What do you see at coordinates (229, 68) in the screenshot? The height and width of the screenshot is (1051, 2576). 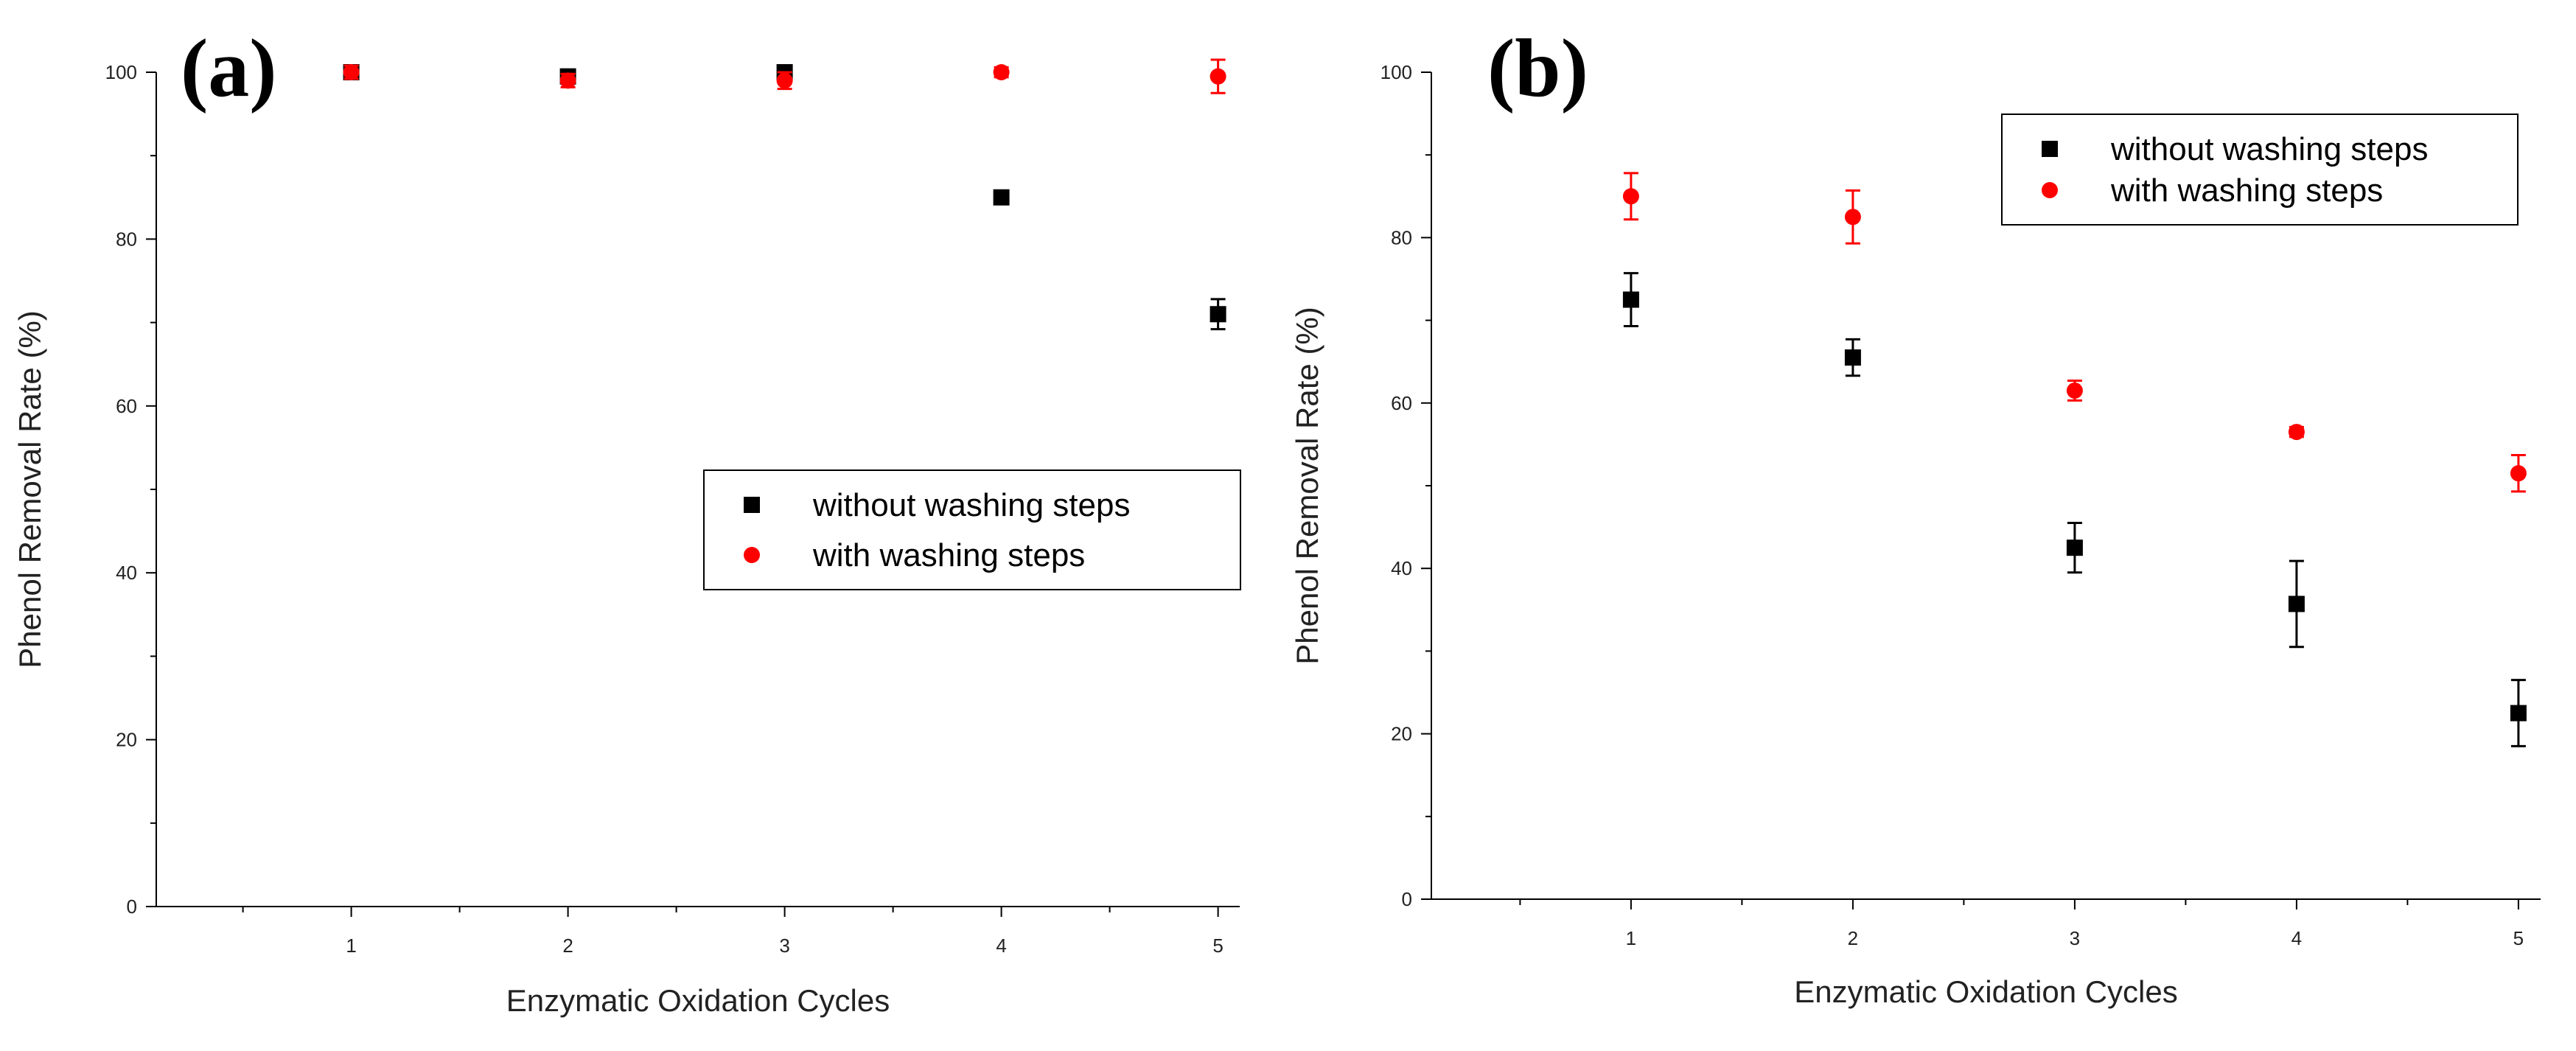 I see `panel-label: (a)` at bounding box center [229, 68].